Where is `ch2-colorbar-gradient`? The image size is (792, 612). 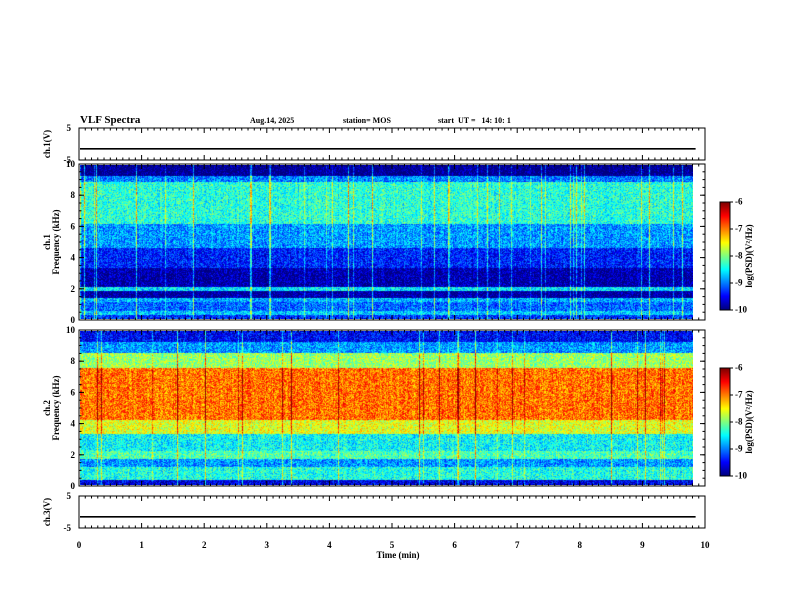 ch2-colorbar-gradient is located at coordinates (725, 422).